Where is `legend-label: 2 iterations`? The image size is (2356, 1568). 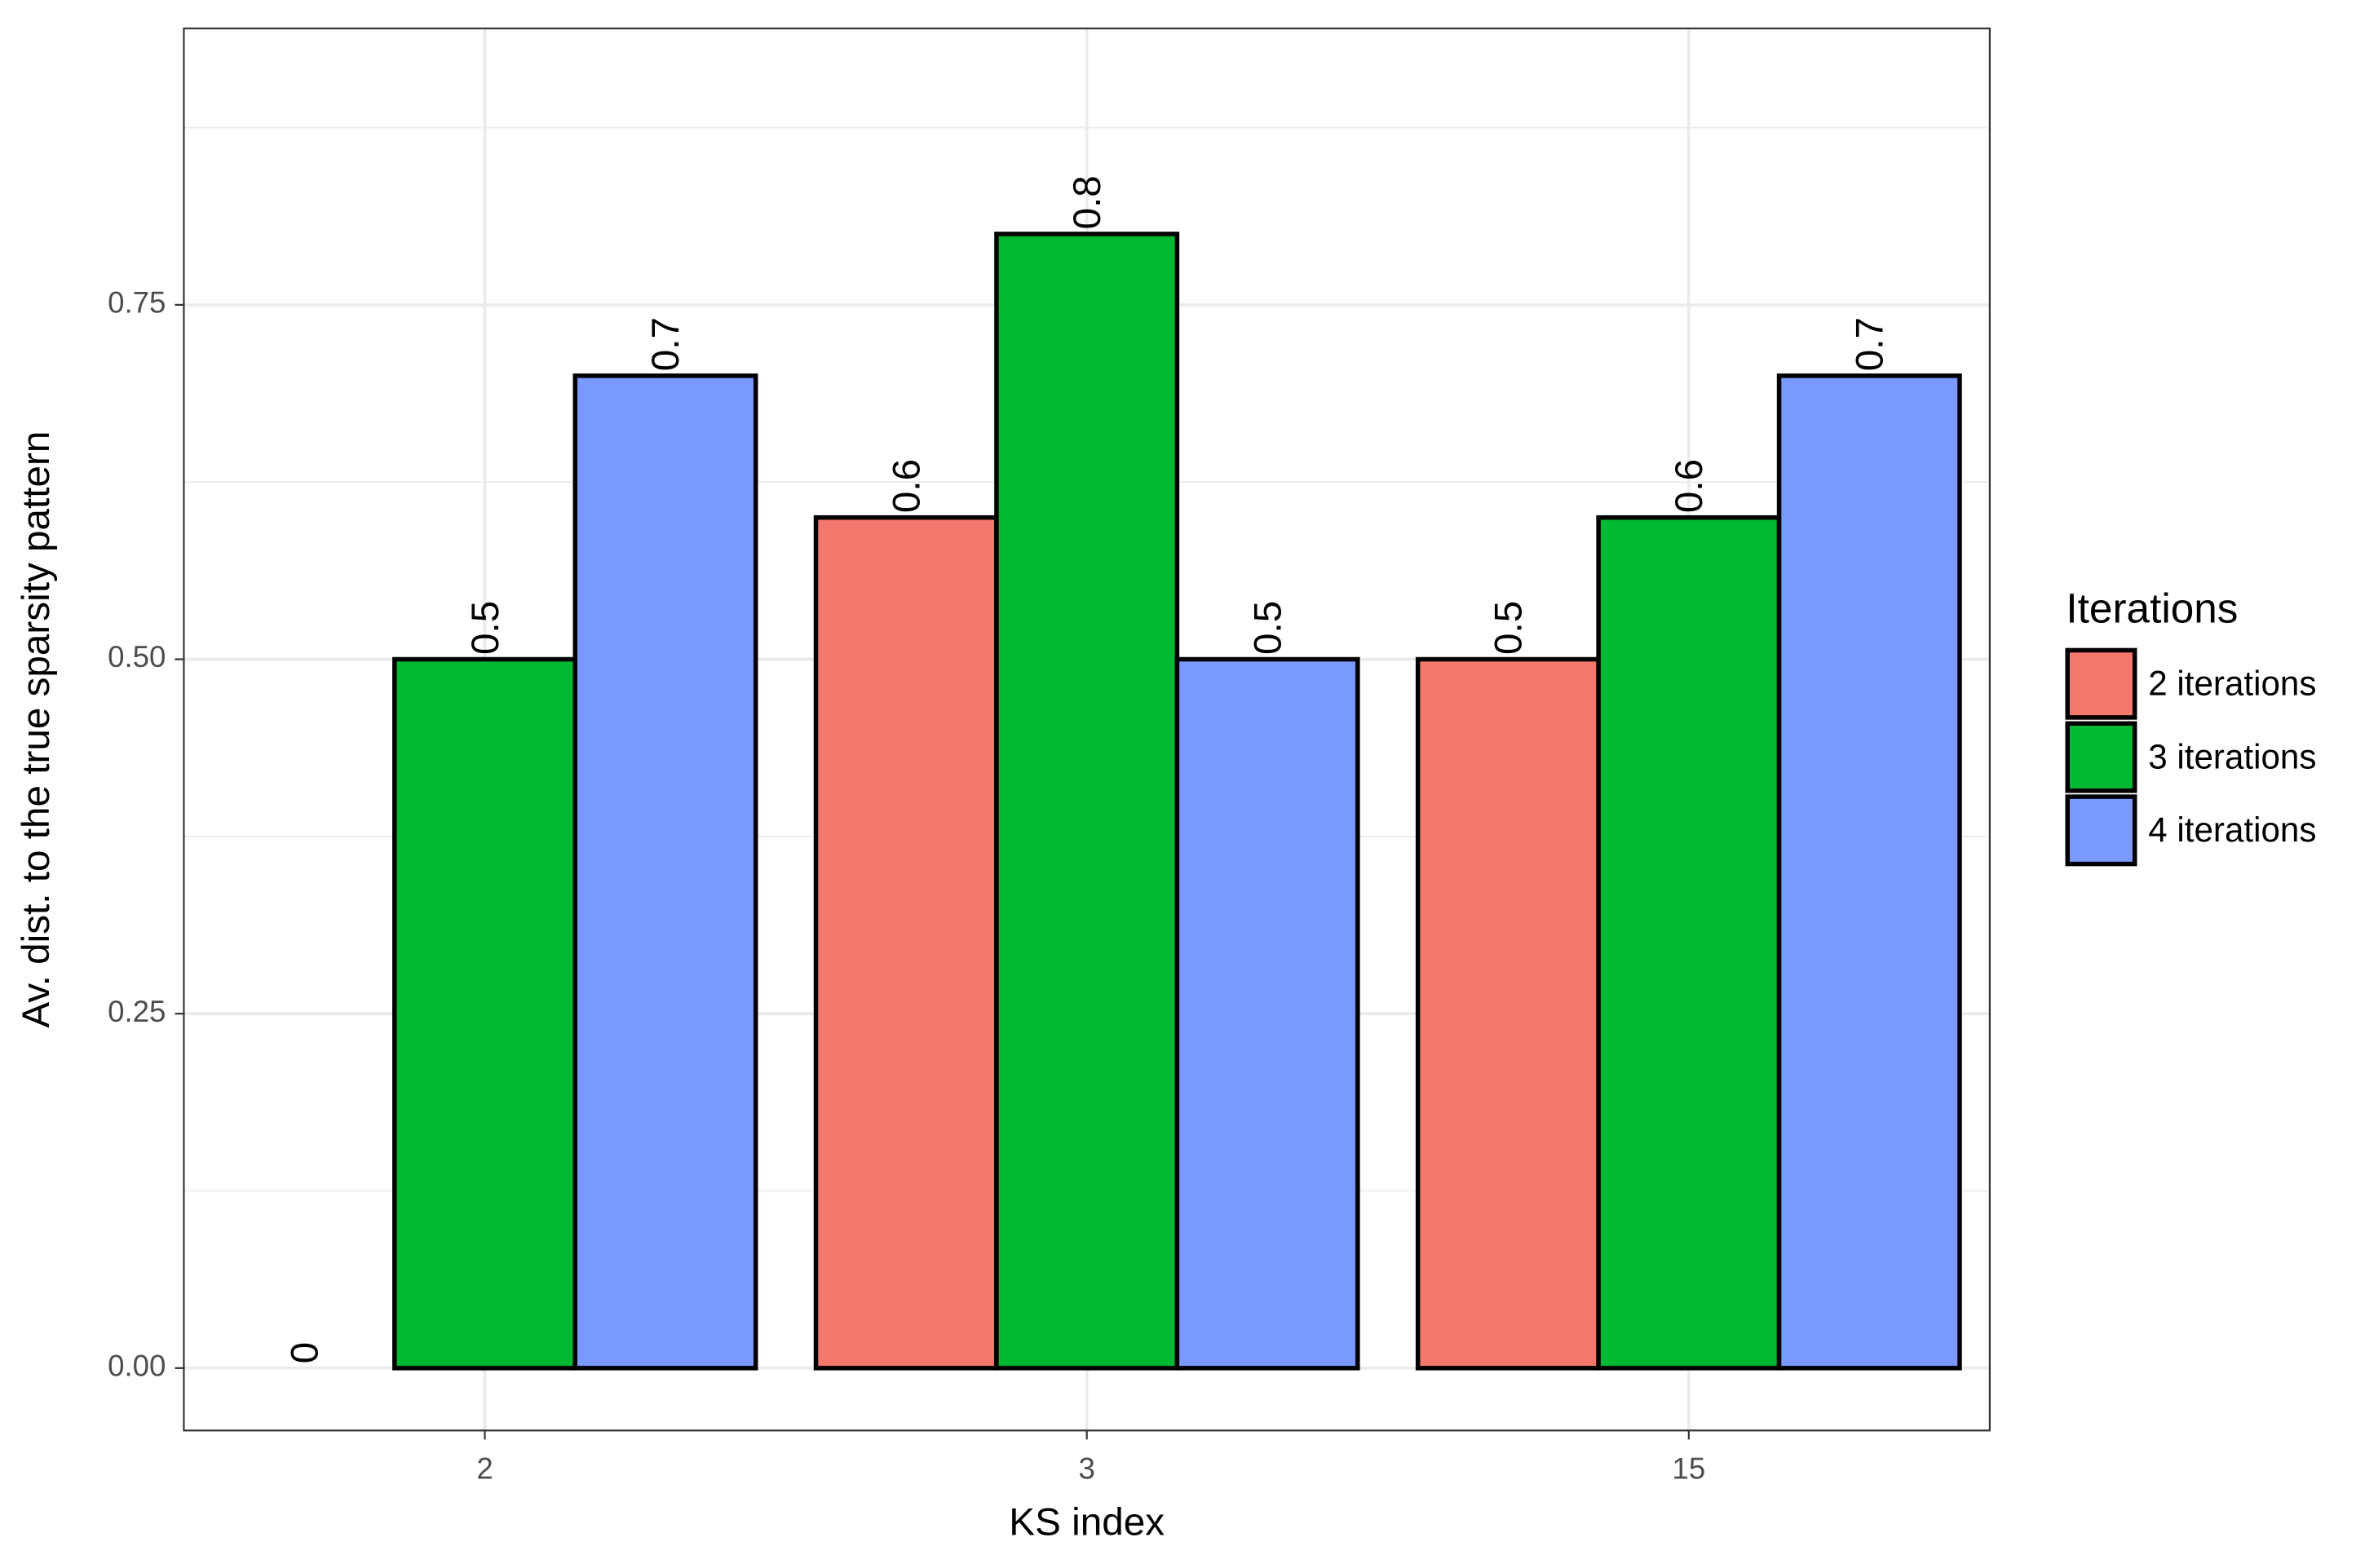
legend-label: 2 iterations is located at coordinates (2232, 684).